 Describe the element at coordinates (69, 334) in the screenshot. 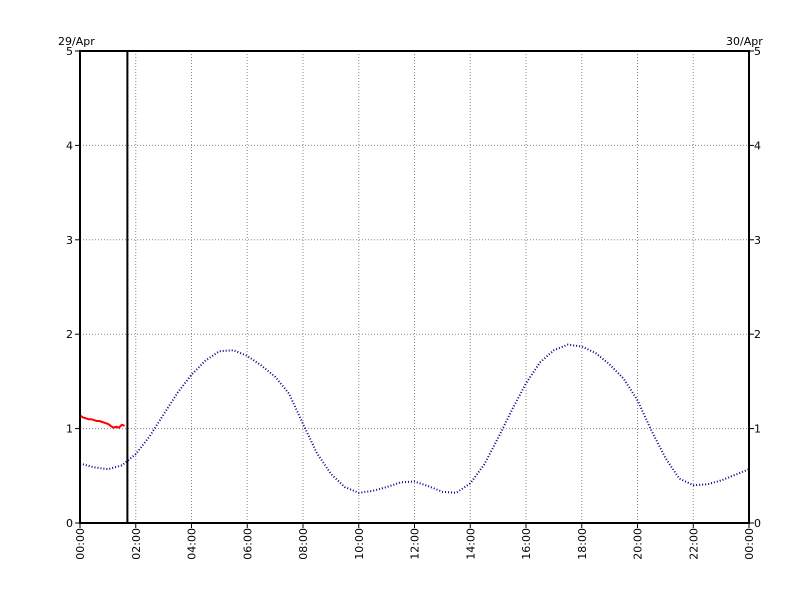

I see `y-tick-label-left: 2` at that location.